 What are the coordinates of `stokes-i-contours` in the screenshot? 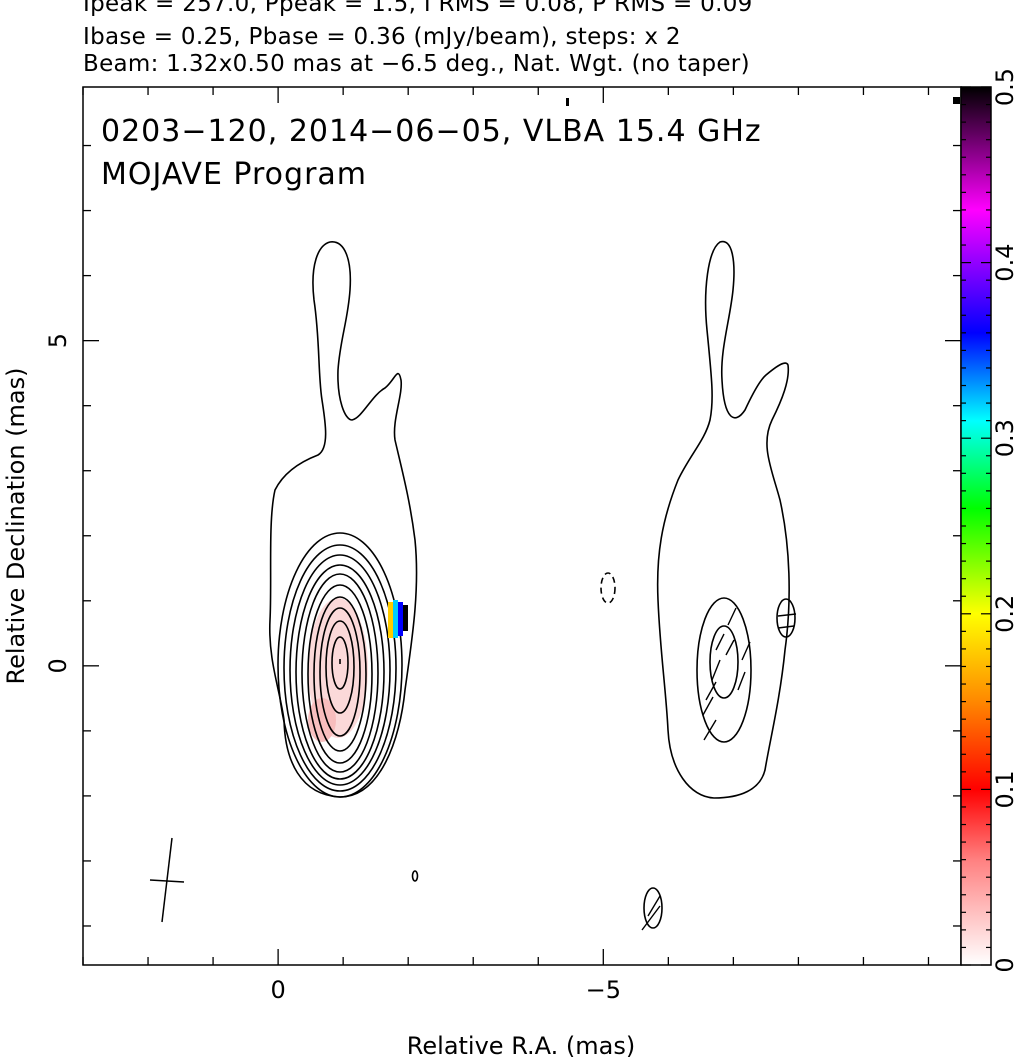 It's located at (343, 561).